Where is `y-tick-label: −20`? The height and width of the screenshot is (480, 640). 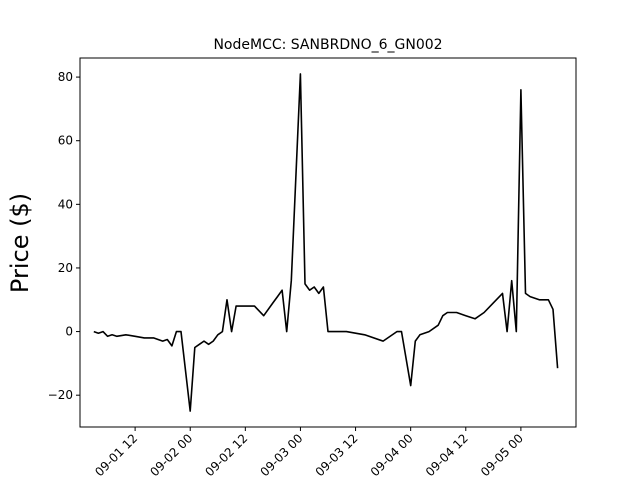 y-tick-label: −20 is located at coordinates (60, 395).